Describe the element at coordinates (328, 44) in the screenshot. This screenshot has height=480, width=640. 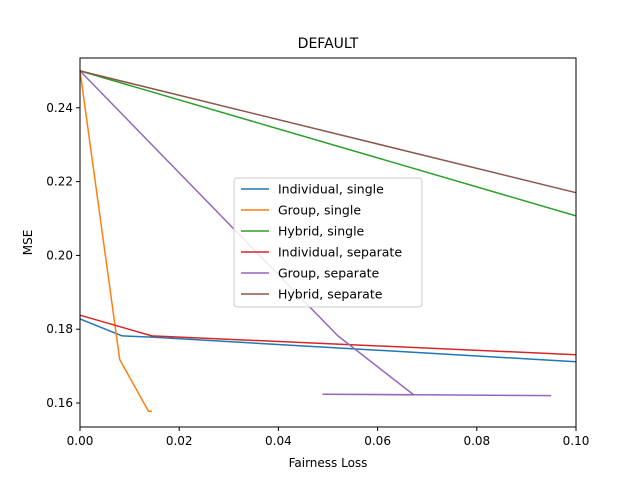
I see `chart-title: DEFAULT` at that location.